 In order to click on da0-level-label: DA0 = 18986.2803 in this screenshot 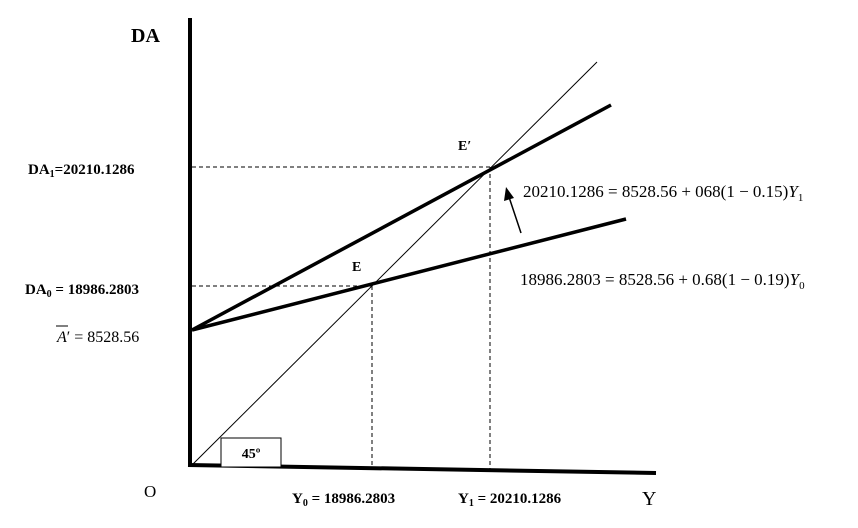, I will do `click(82, 291)`.